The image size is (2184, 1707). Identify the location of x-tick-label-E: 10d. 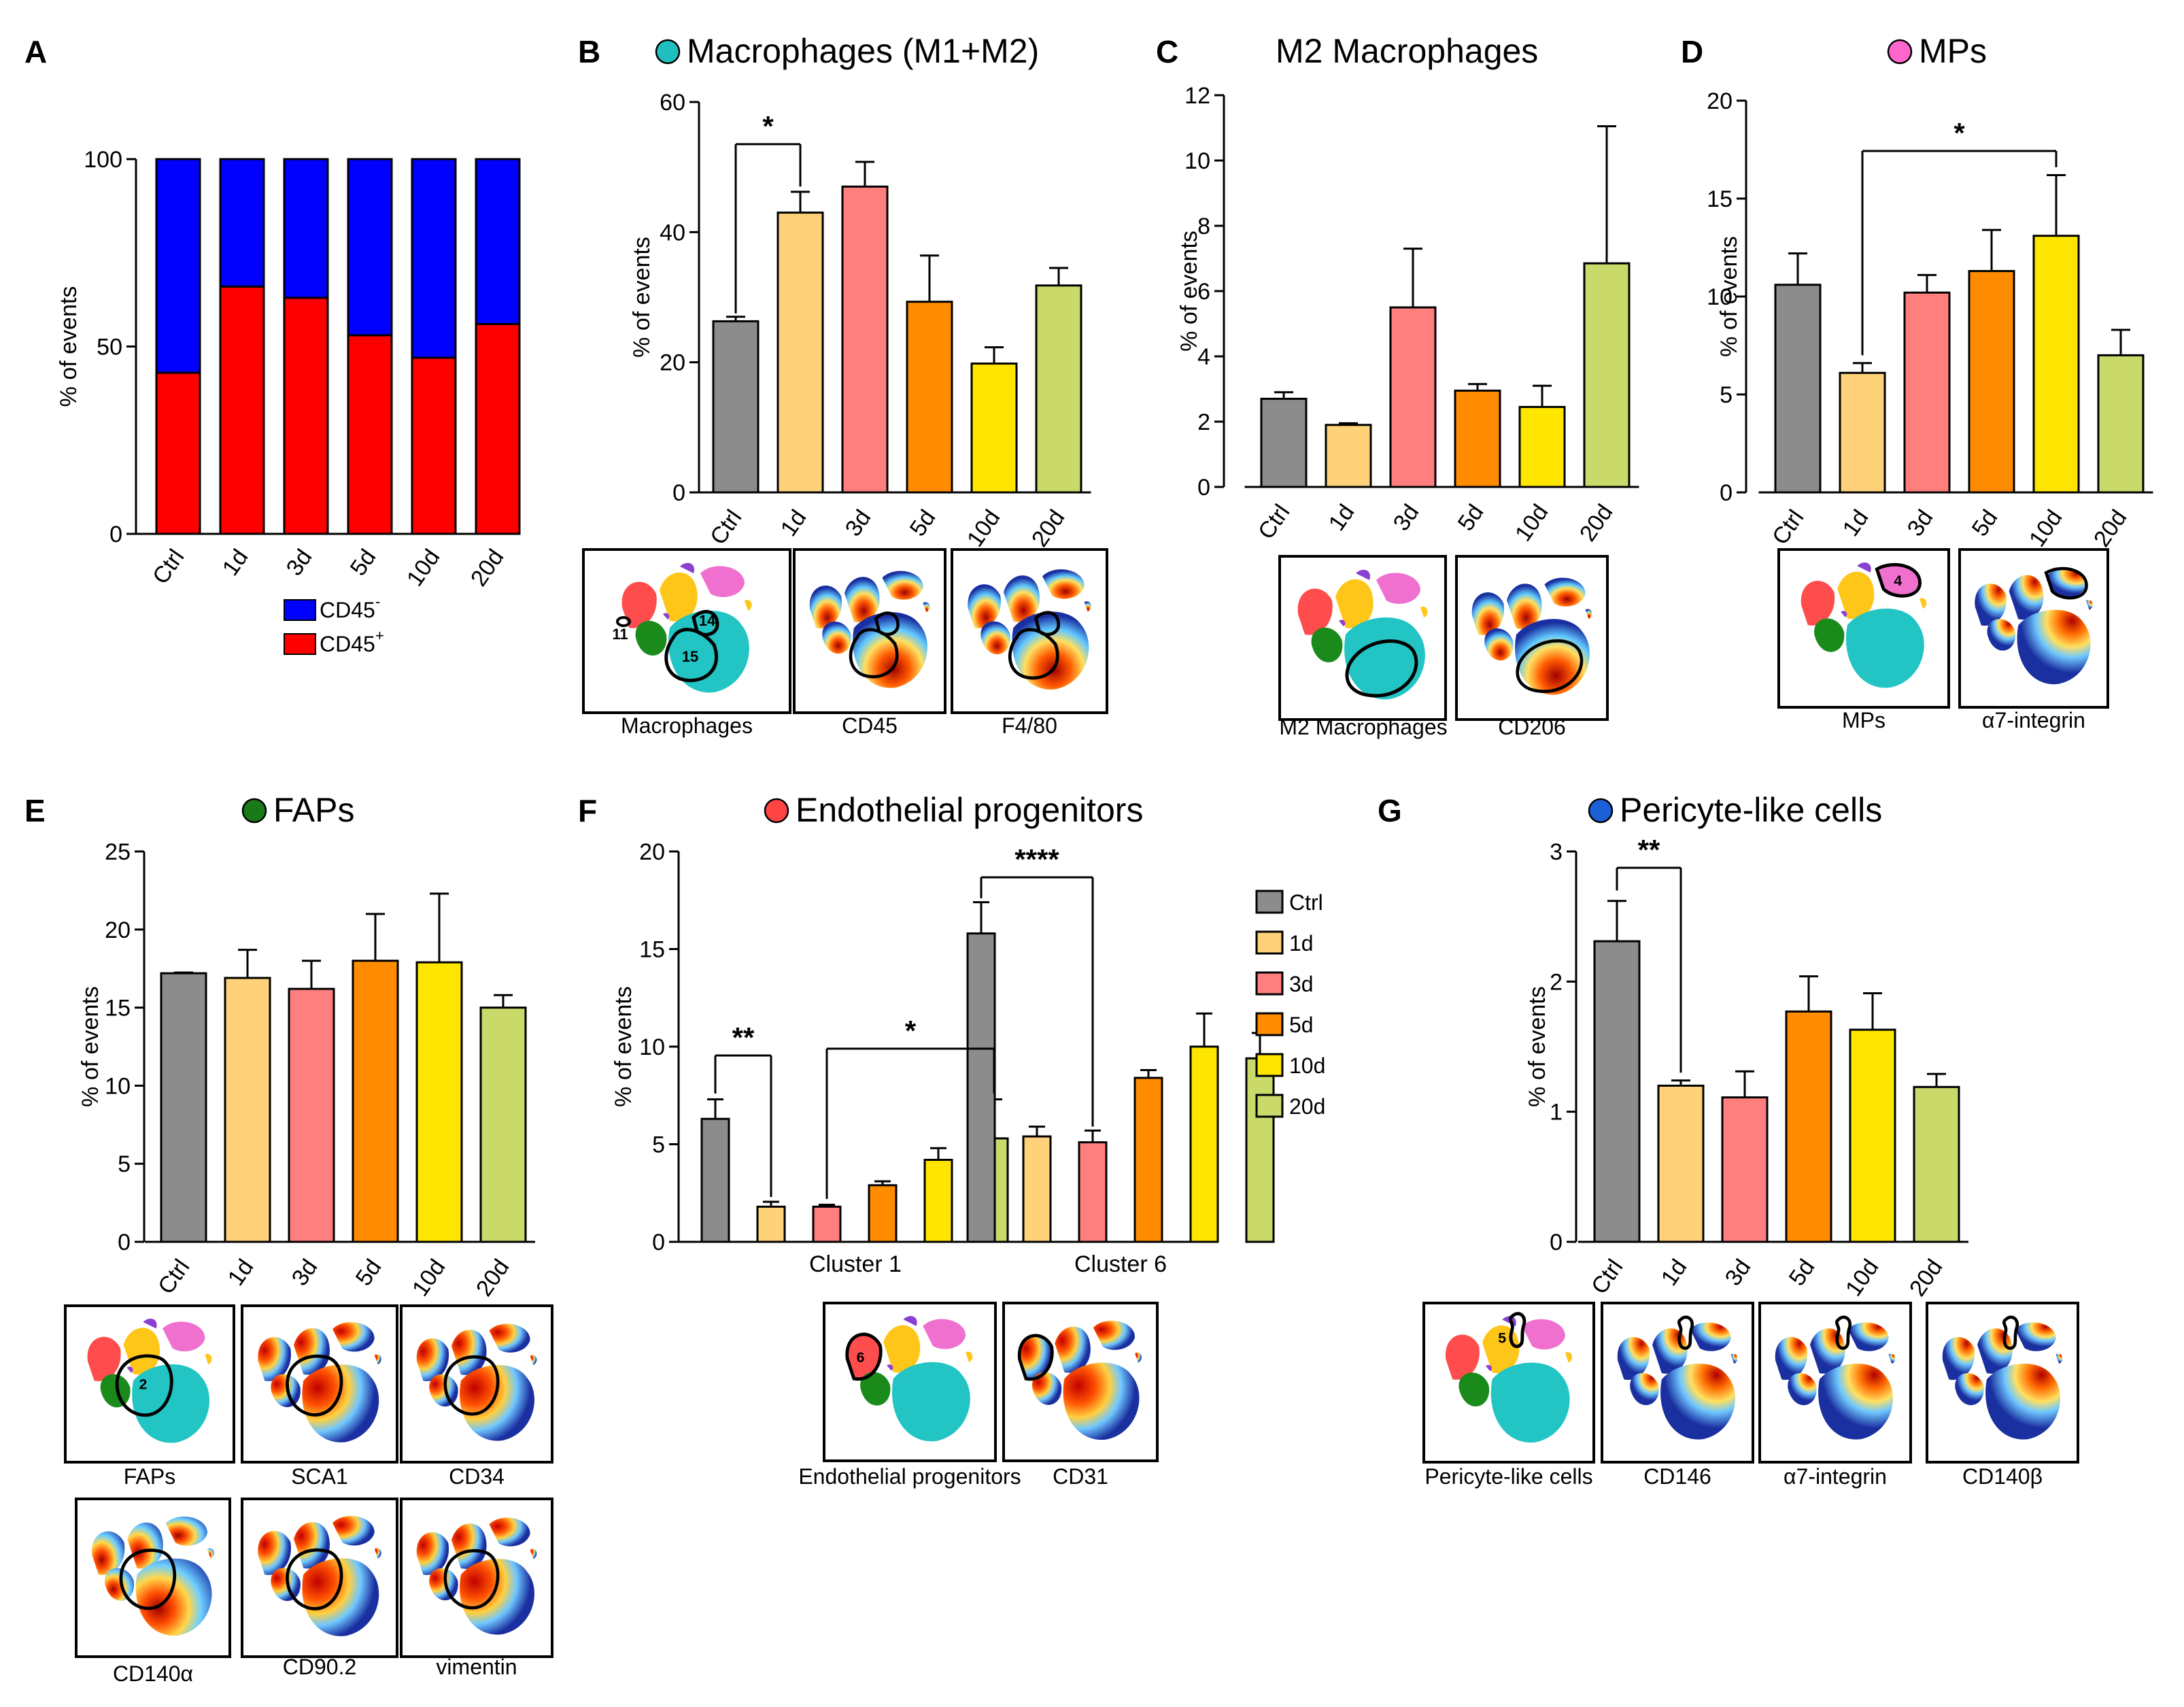
(429, 1278).